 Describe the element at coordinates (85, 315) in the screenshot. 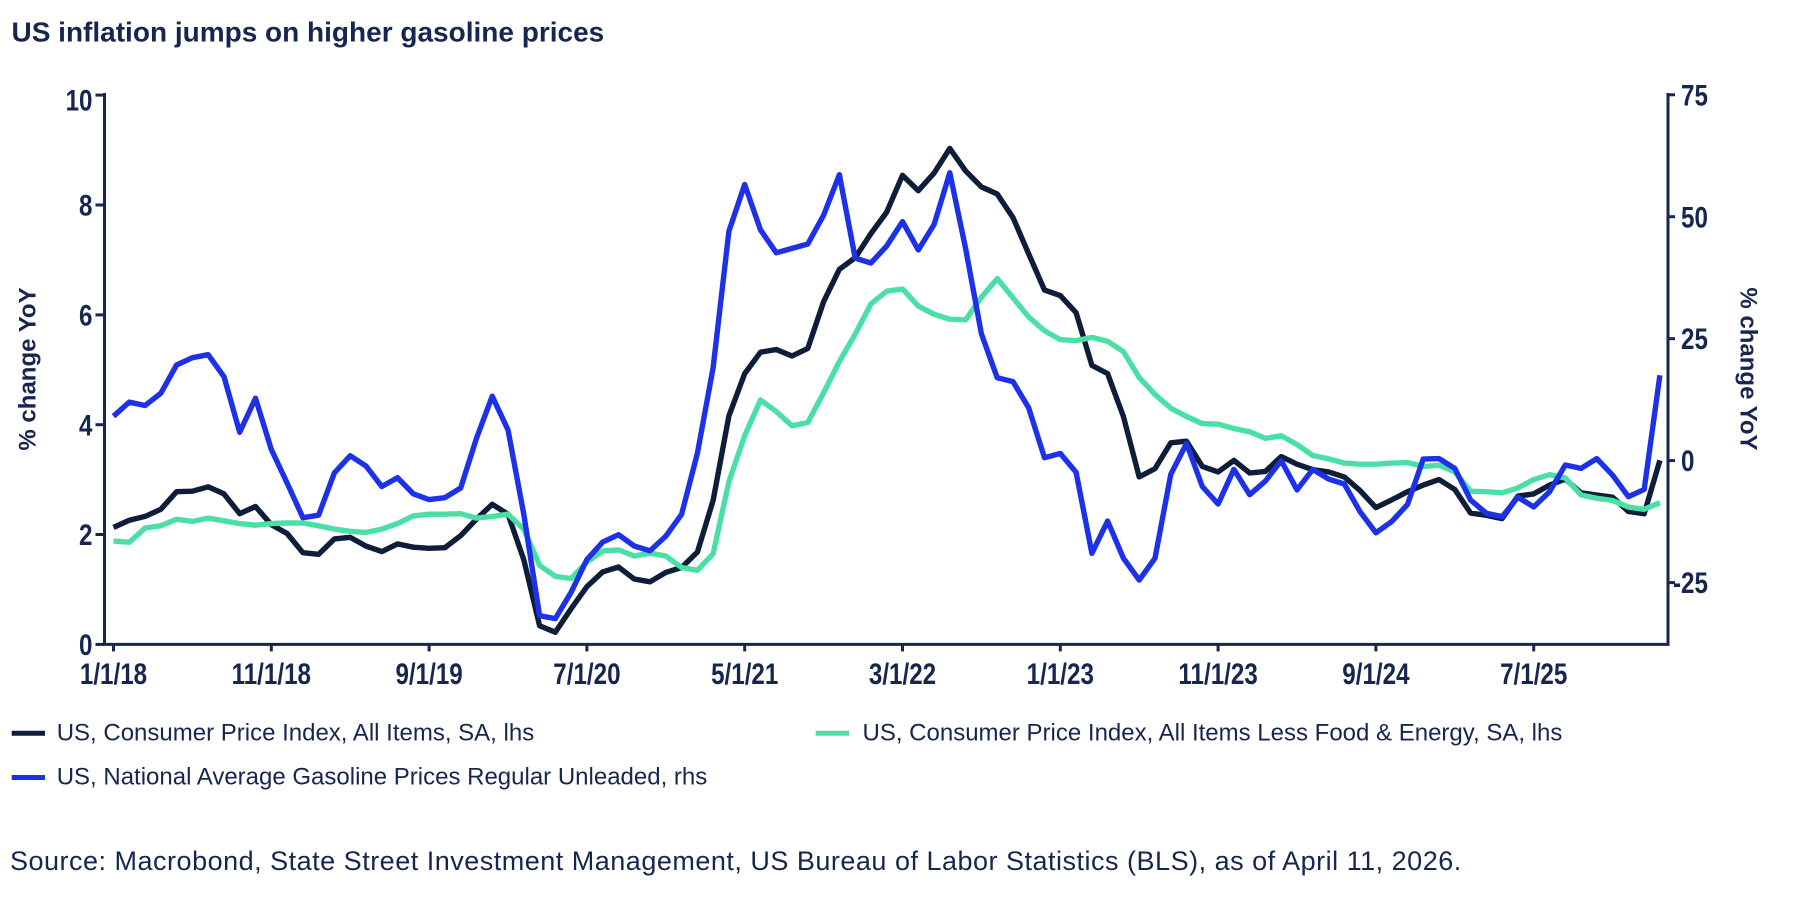

I see `svg-text: 6` at that location.